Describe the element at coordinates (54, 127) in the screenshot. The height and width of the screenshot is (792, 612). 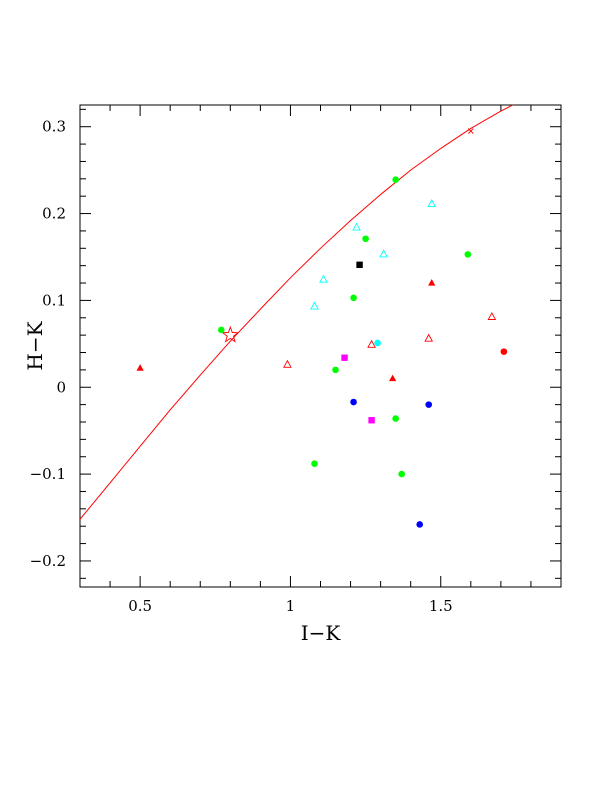
I see `y-tick-label: 0.3` at that location.